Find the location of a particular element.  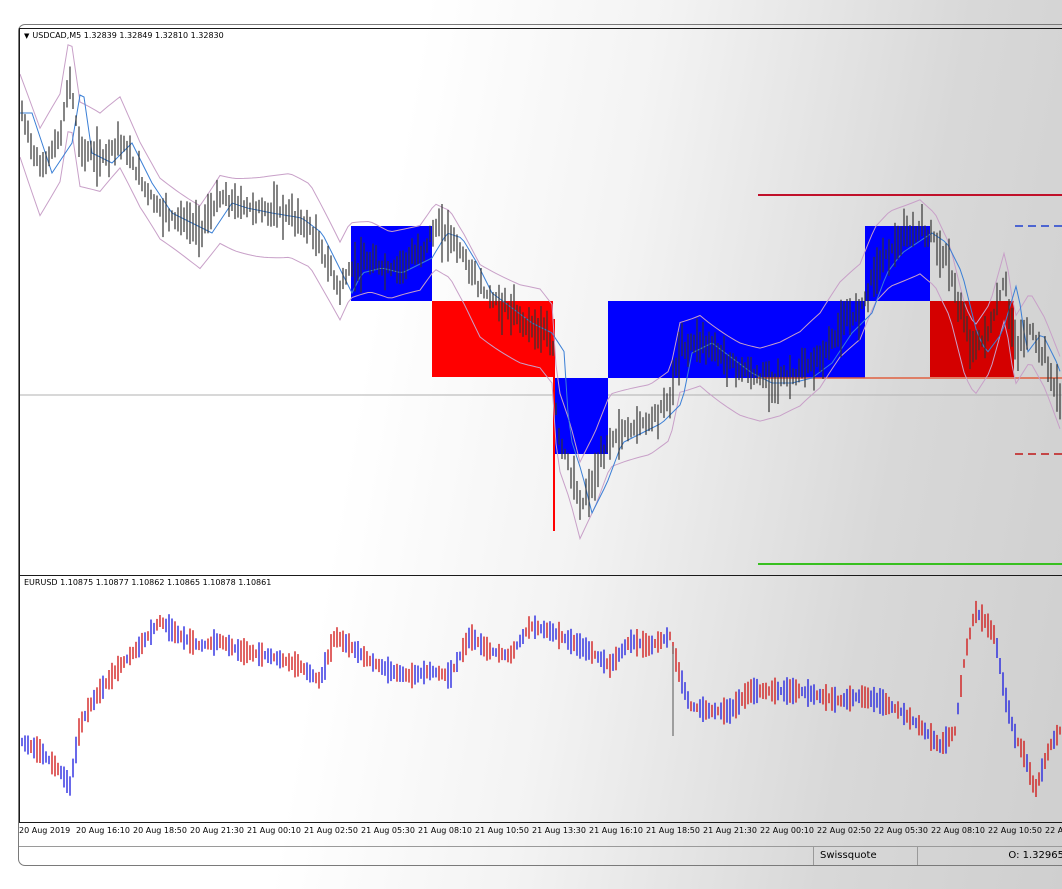

time-axis-label: 21 Aug 18:50 is located at coordinates (673, 830).